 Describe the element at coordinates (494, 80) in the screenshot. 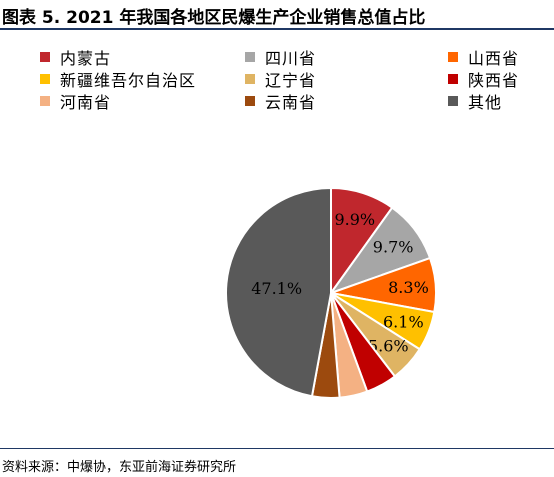

I see `legend-label: 陕西省` at that location.